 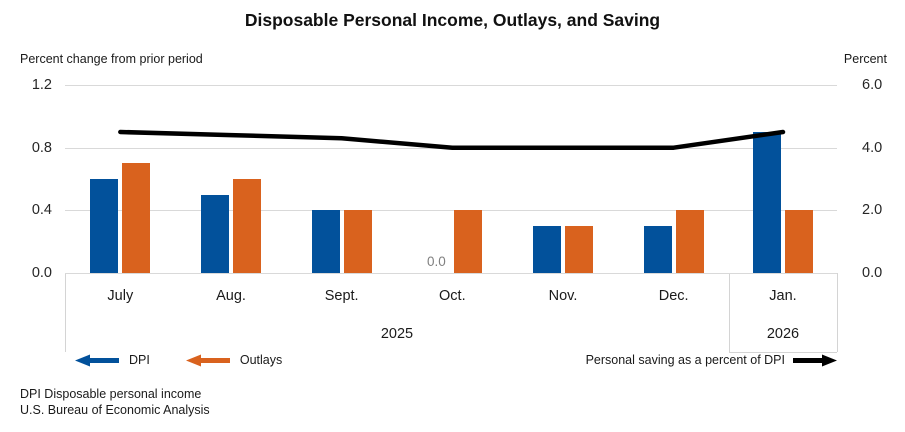 I want to click on outlays-legend-label: Outlays, so click(x=261, y=360).